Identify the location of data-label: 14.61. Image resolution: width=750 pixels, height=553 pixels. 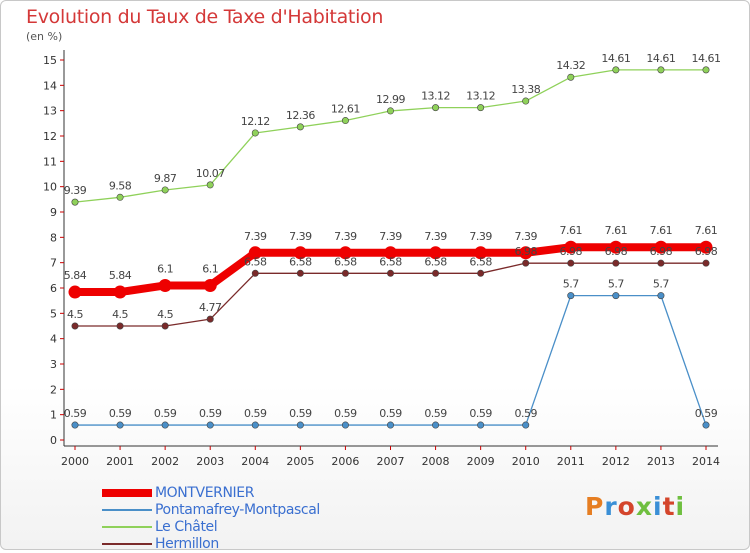
(615, 58).